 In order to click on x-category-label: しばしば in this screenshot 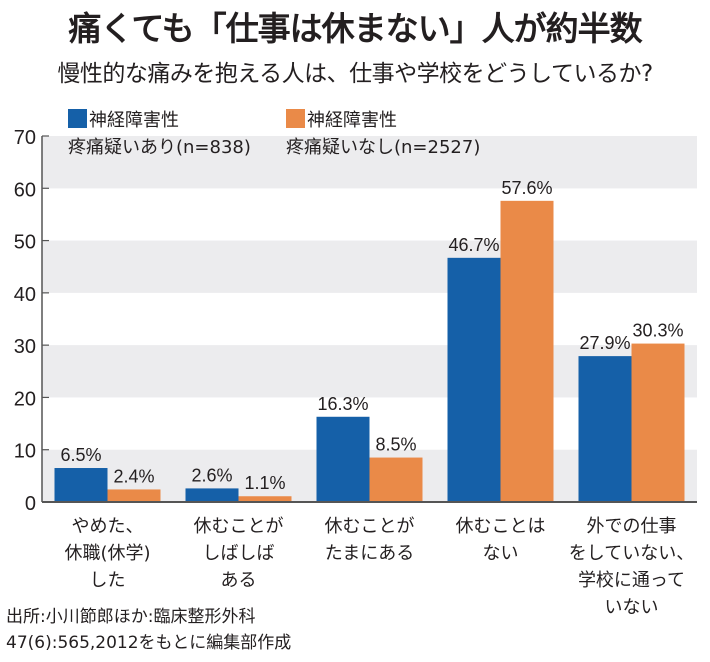, I will do `click(239, 553)`.